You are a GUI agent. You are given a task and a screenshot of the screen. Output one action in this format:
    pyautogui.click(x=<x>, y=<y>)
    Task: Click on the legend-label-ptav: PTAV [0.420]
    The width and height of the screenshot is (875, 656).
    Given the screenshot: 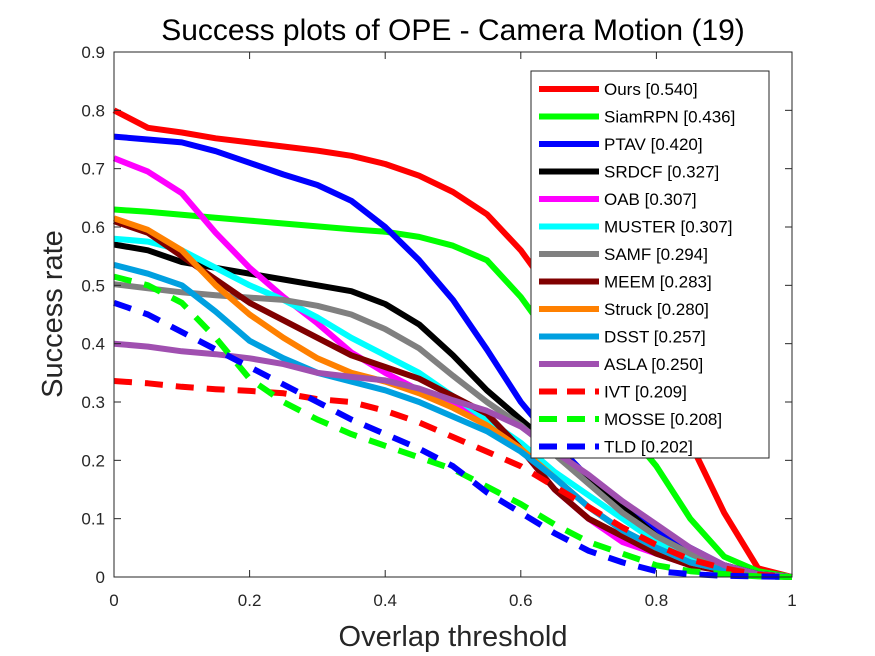 What is the action you would take?
    pyautogui.click(x=653, y=144)
    